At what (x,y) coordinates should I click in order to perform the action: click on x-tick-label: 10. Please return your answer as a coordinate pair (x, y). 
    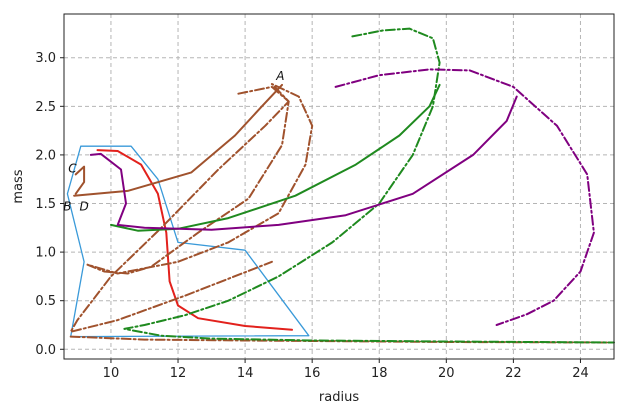
    Looking at the image, I should click on (111, 373).